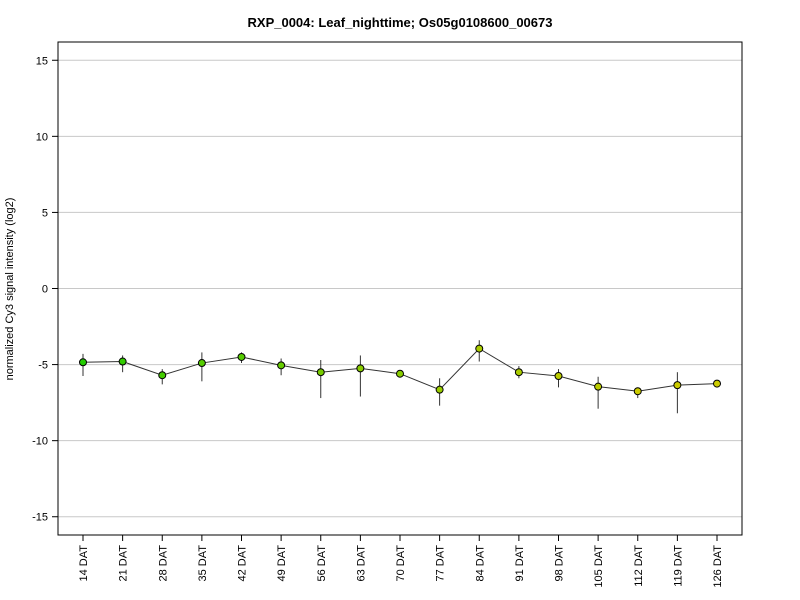 The width and height of the screenshot is (800, 600). I want to click on x-tick-label: 91 DAT, so click(520, 563).